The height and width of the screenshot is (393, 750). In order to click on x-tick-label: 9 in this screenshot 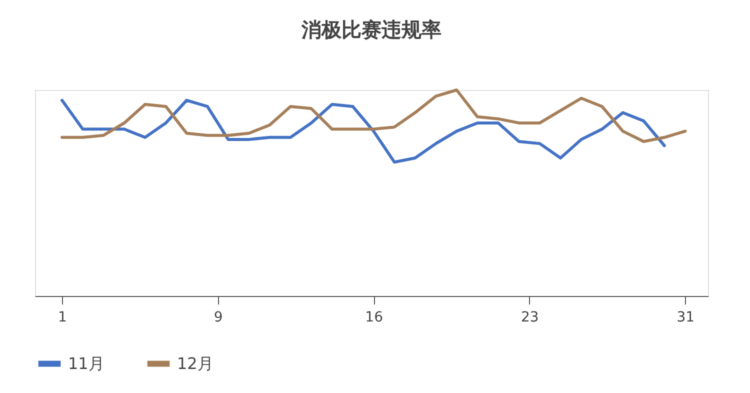, I will do `click(218, 318)`.